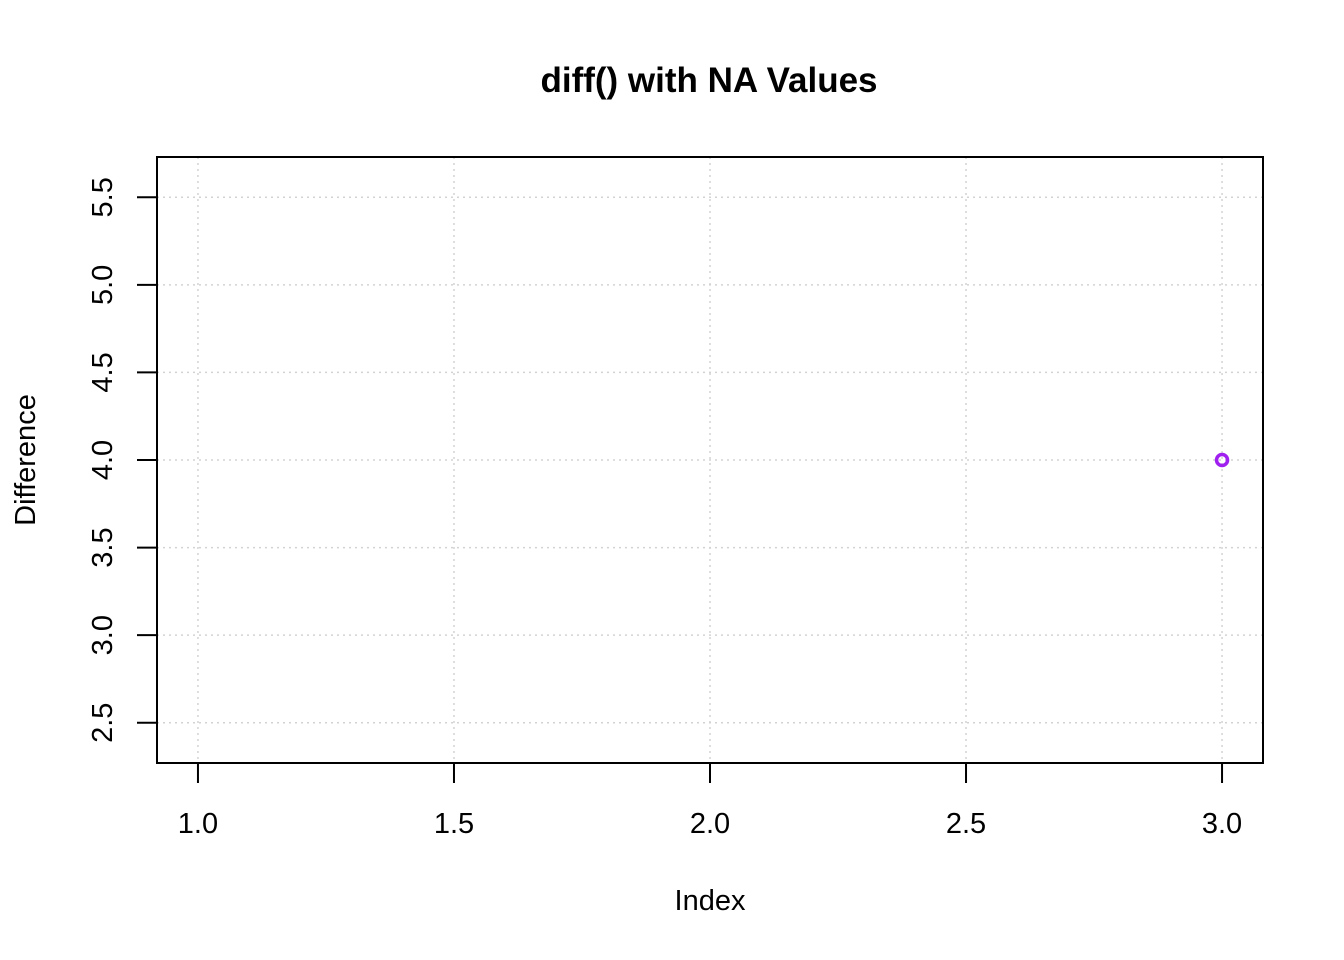 The height and width of the screenshot is (960, 1344). I want to click on x-tick-label: 1.0, so click(198, 824).